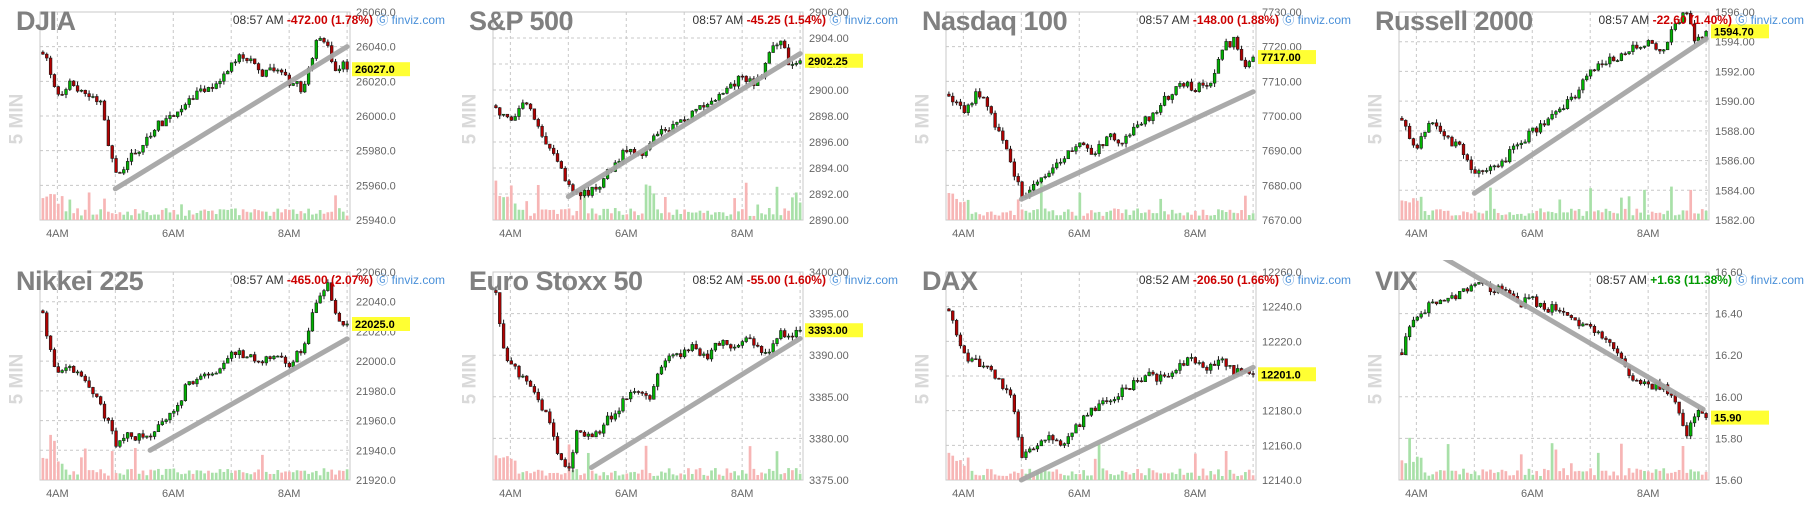 The height and width of the screenshot is (521, 1813). Describe the element at coordinates (1290, 280) in the screenshot. I see `circle-link-icon: Ⓖ` at that location.